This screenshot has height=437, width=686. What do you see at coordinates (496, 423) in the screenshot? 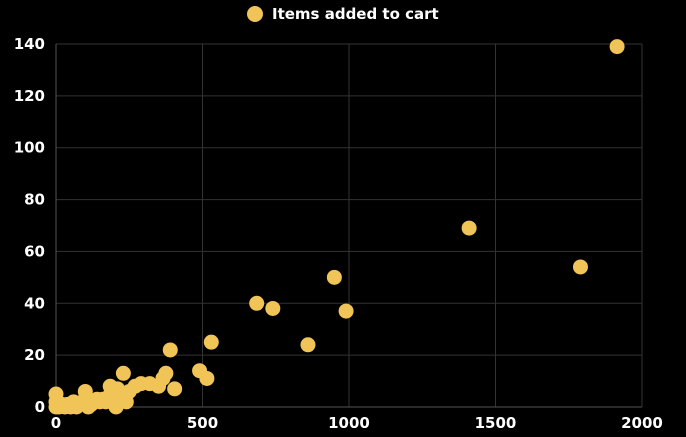
I see `x-tick-label: 1500` at bounding box center [496, 423].